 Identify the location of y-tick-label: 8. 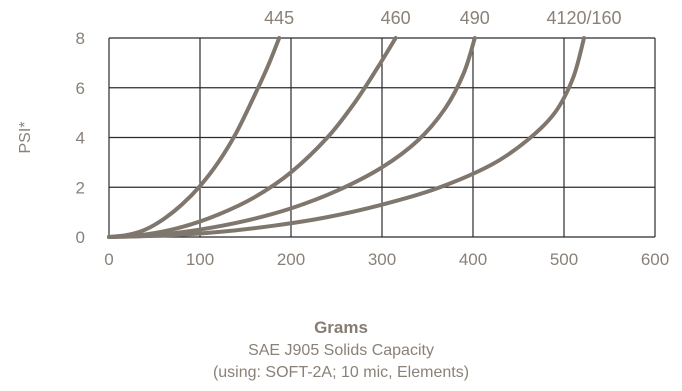
(80, 38).